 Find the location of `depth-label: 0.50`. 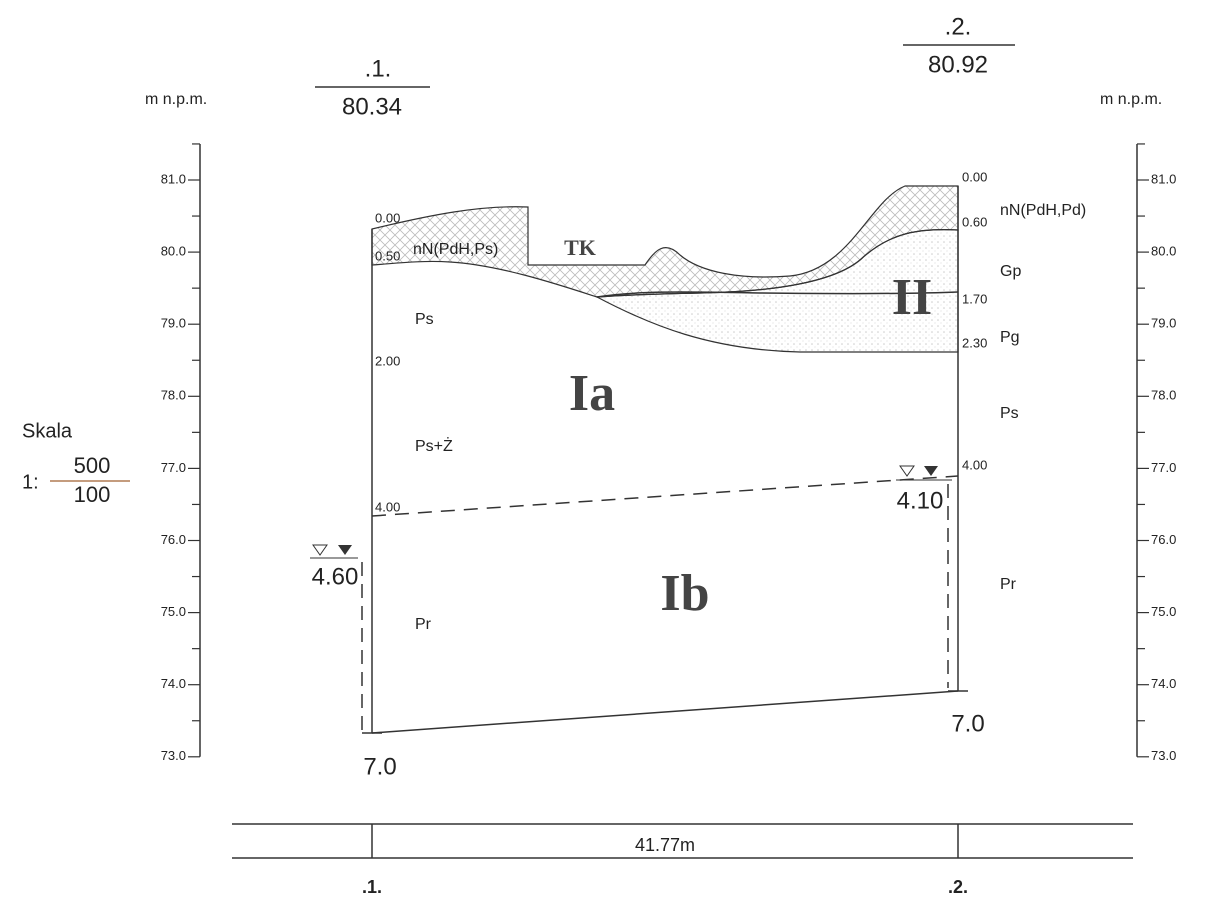

depth-label: 0.50 is located at coordinates (387, 255).